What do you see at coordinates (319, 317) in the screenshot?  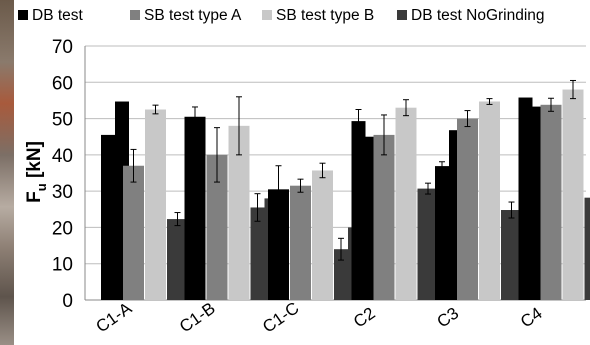 I see `x-category-labels: C1-A C1-B C1-C C2 C3 C4` at bounding box center [319, 317].